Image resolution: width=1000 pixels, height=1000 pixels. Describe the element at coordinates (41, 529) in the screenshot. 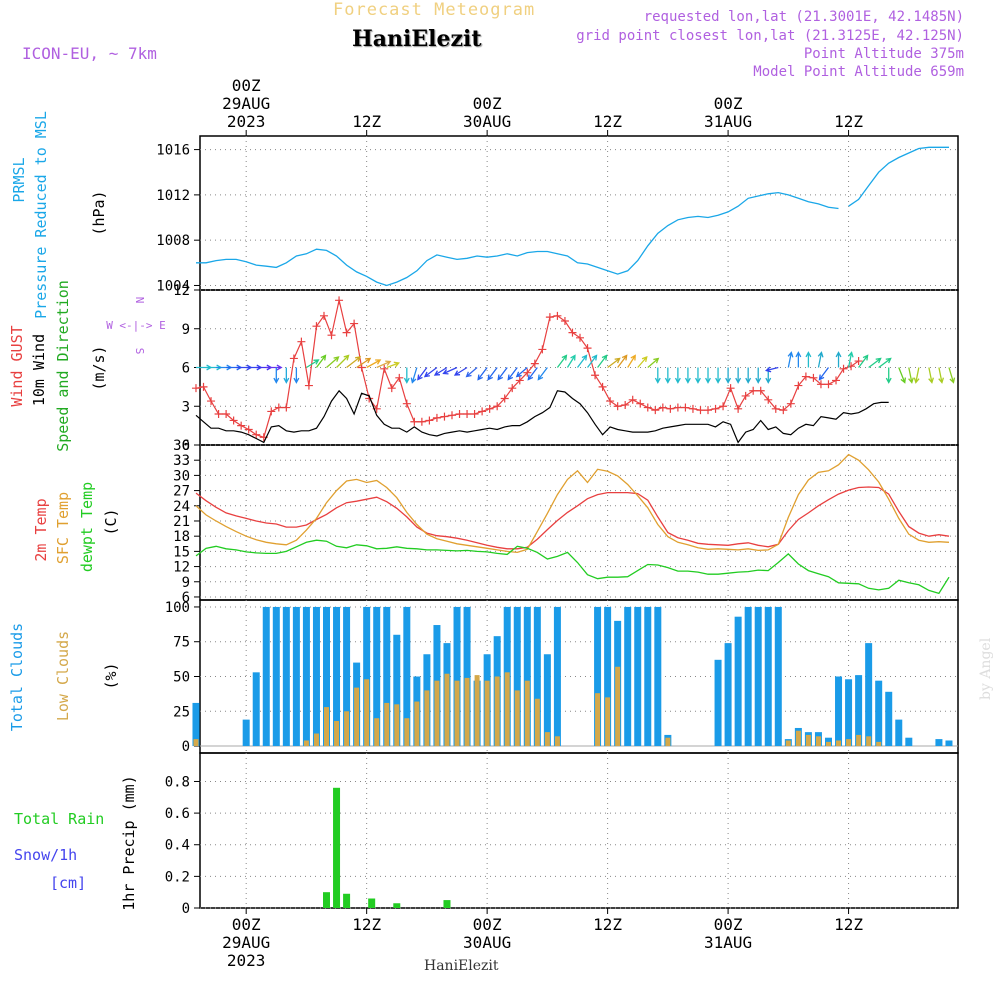

I see `ylabel-2m-temp: 2m Temp` at that location.